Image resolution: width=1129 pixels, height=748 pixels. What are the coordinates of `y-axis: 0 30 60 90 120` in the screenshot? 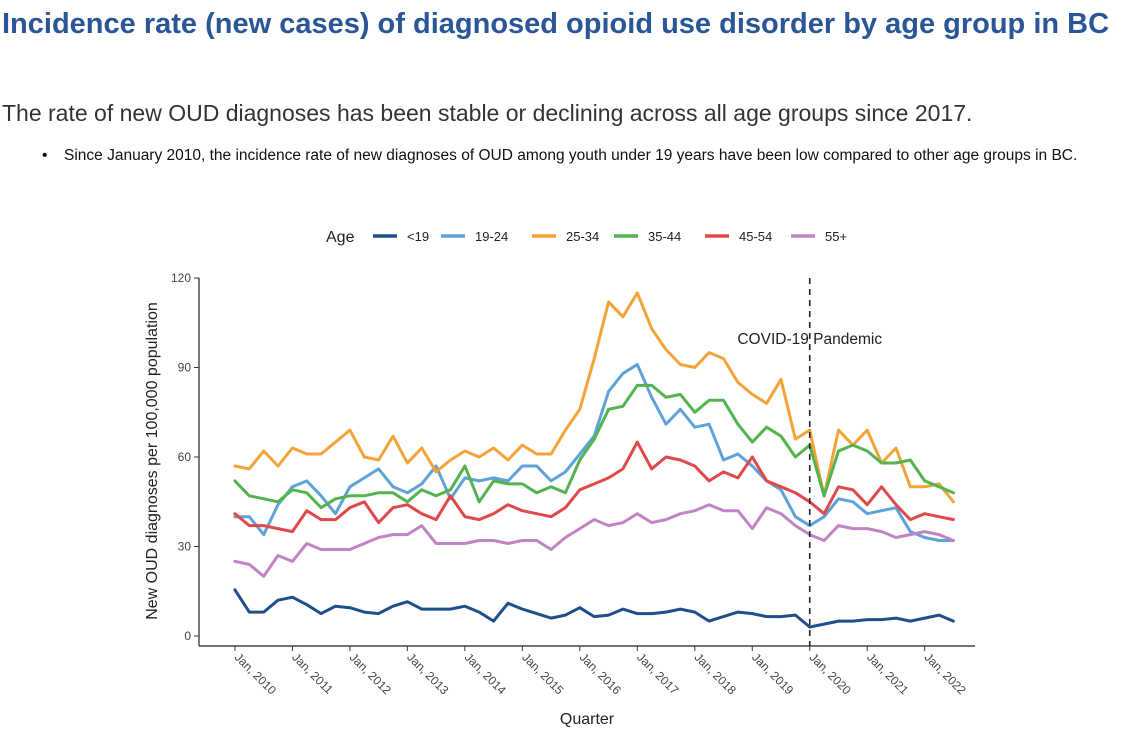 It's located at (185, 458).